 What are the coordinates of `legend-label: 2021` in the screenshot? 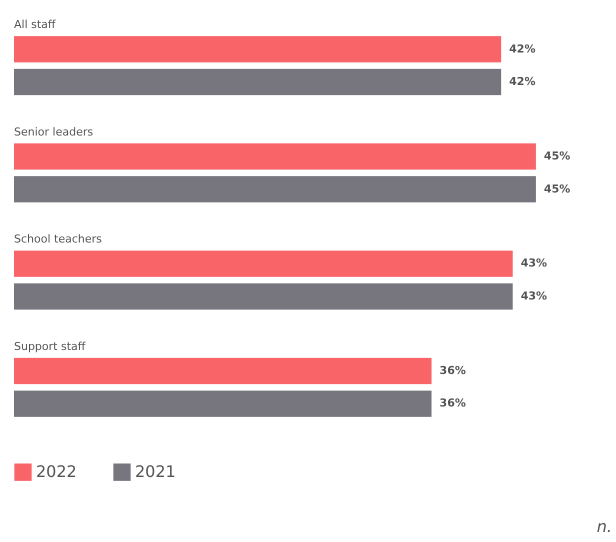 It's located at (155, 472).